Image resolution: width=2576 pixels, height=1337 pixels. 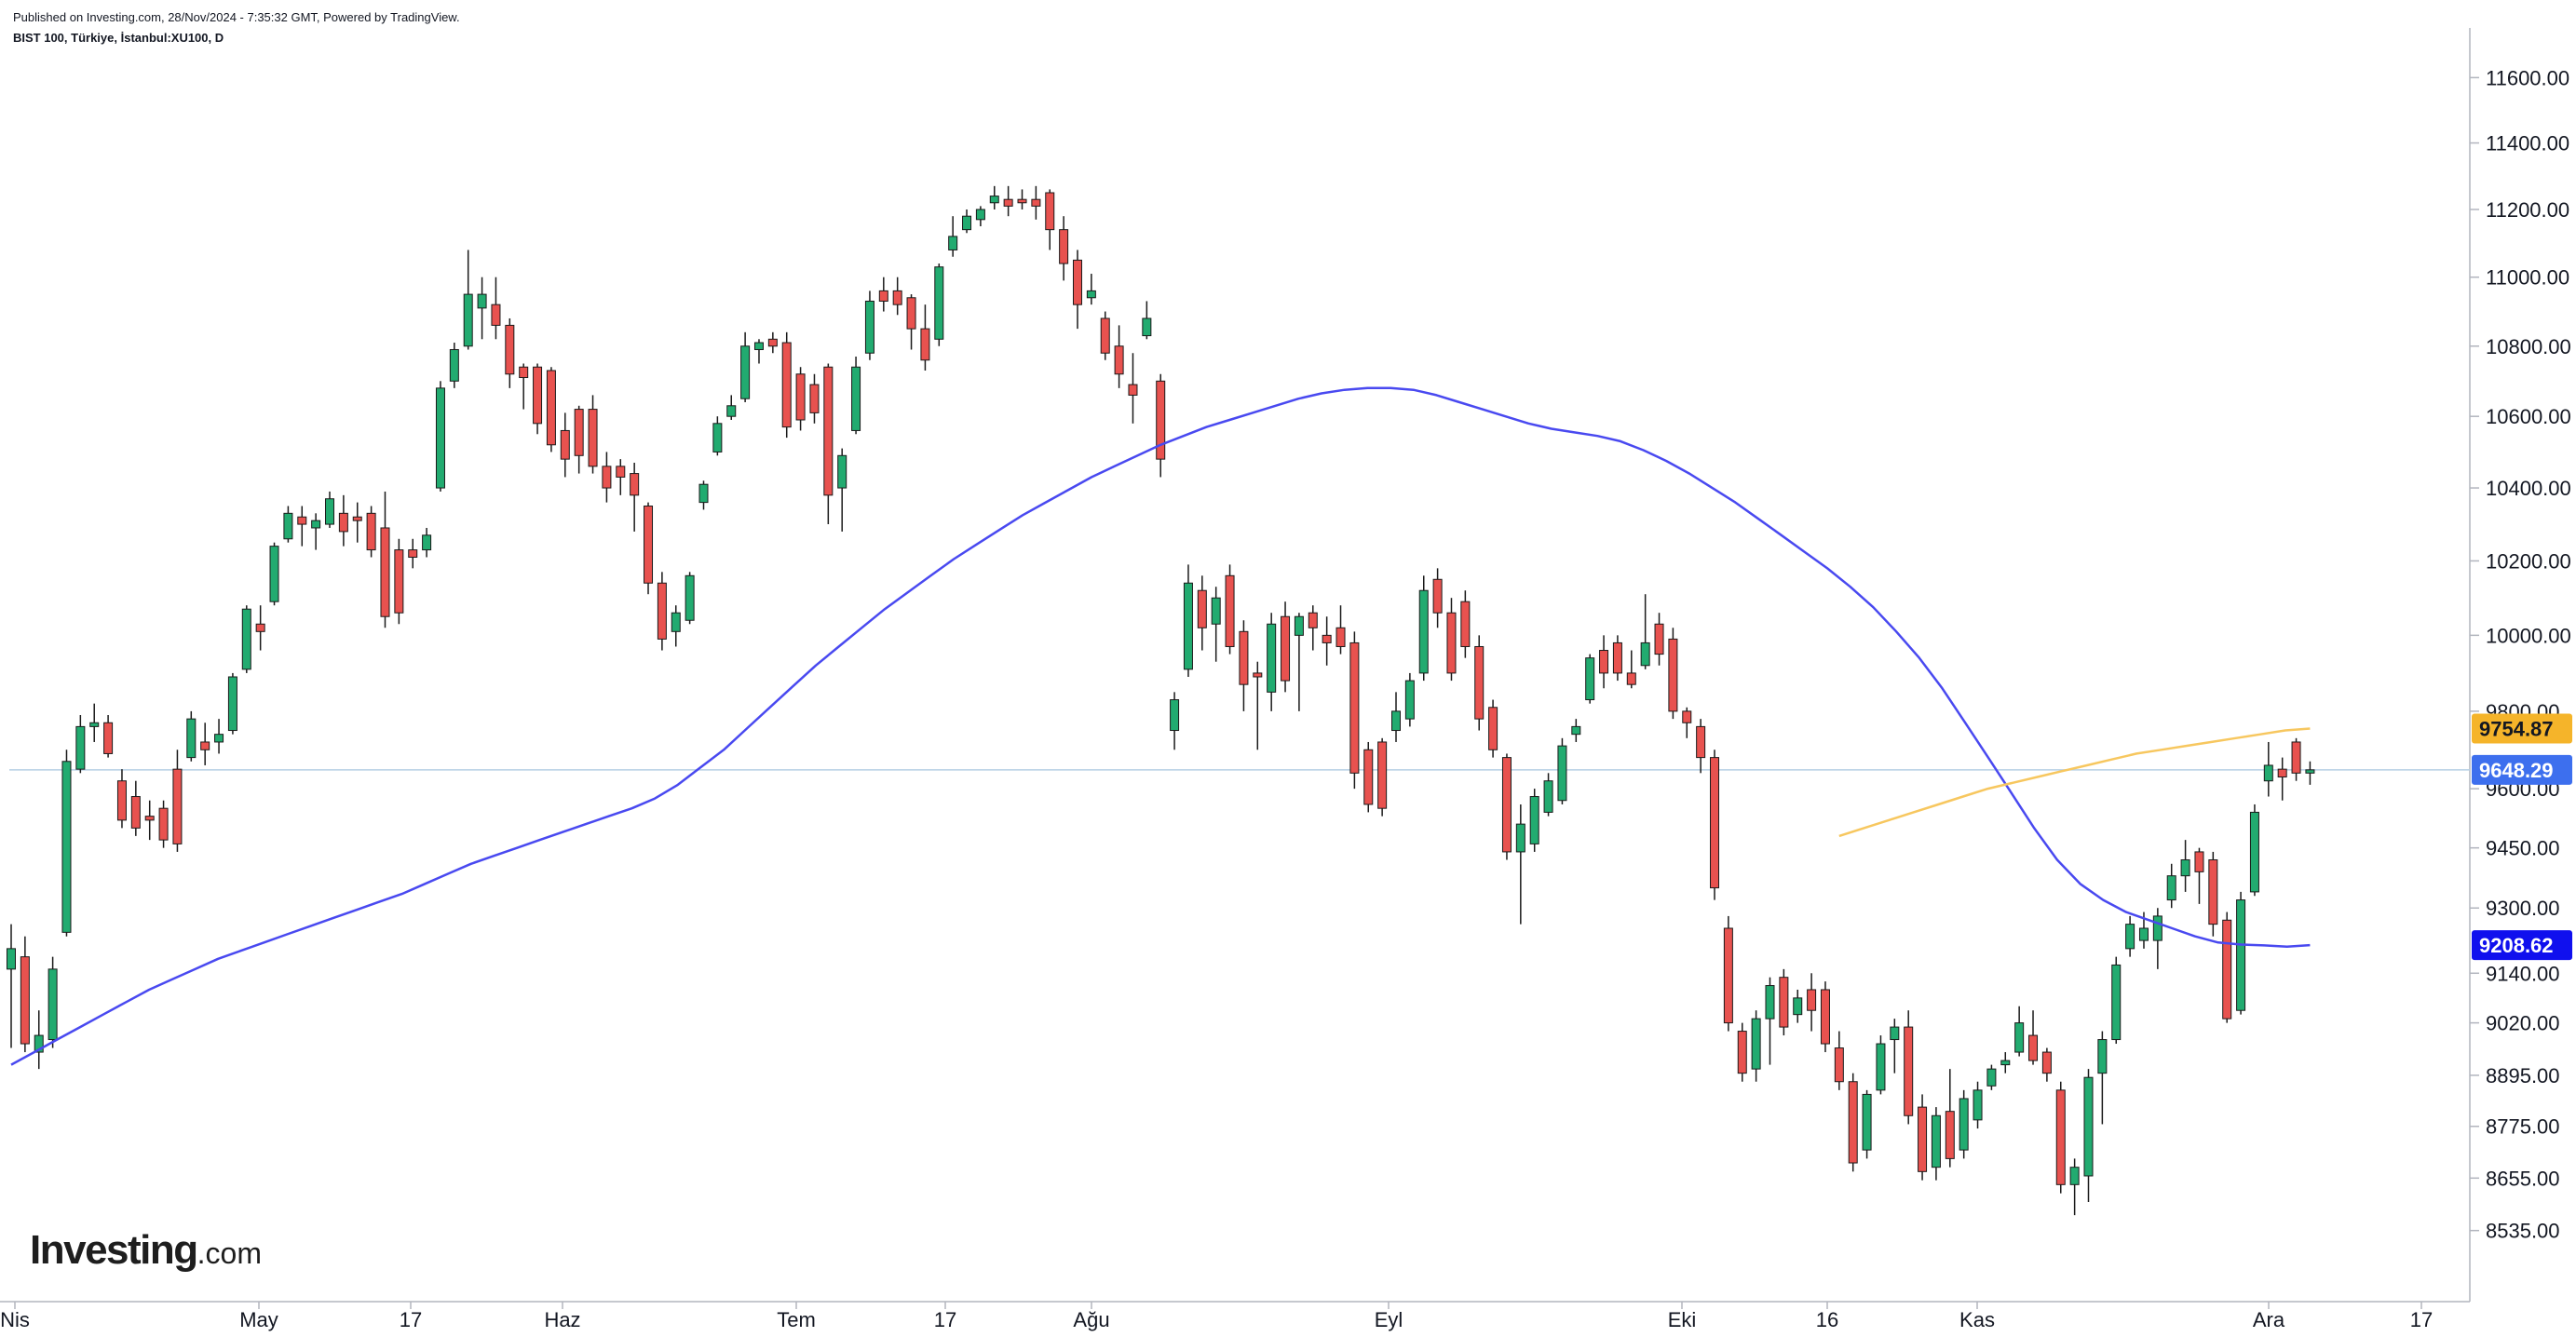 I want to click on x-tick-label: 16, so click(x=1827, y=1319).